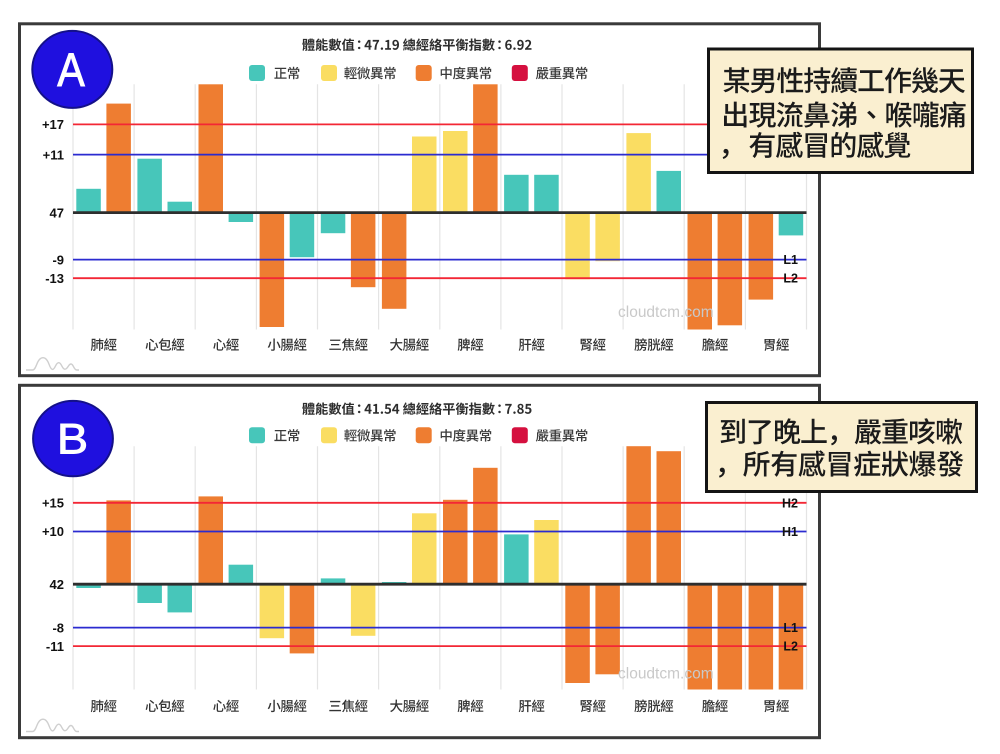 This screenshot has width=1000, height=754. What do you see at coordinates (72, 438) in the screenshot?
I see `svg-text: B` at bounding box center [72, 438].